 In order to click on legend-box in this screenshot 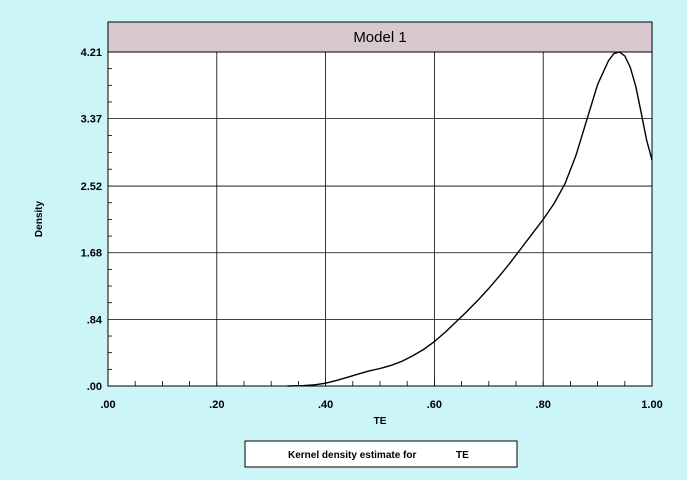, I will do `click(381, 454)`.